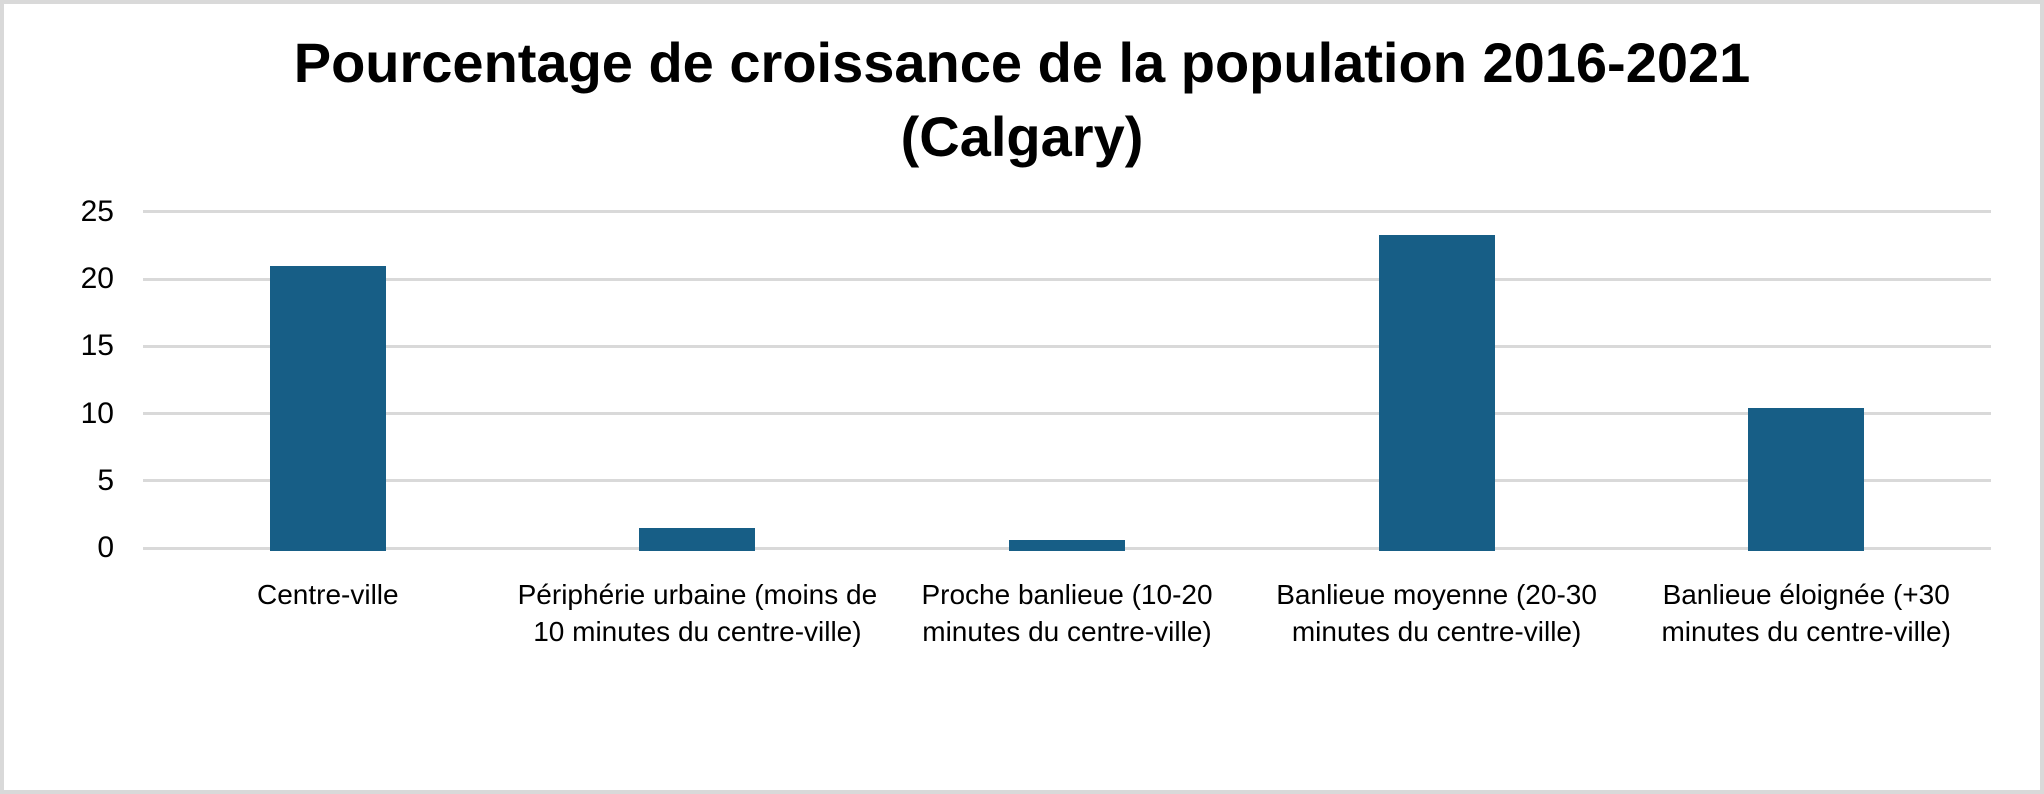 The image size is (2044, 794). Describe the element at coordinates (97, 279) in the screenshot. I see `y-tick-label: 20` at that location.